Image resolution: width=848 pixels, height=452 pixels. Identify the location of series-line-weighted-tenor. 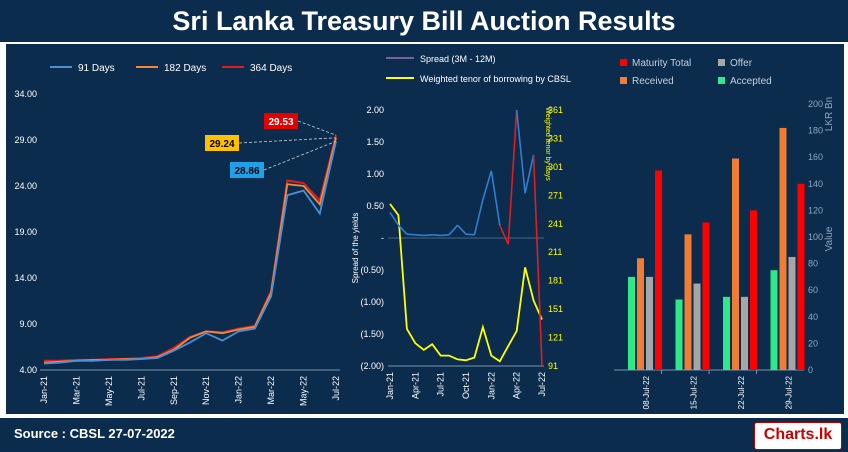
(466, 283).